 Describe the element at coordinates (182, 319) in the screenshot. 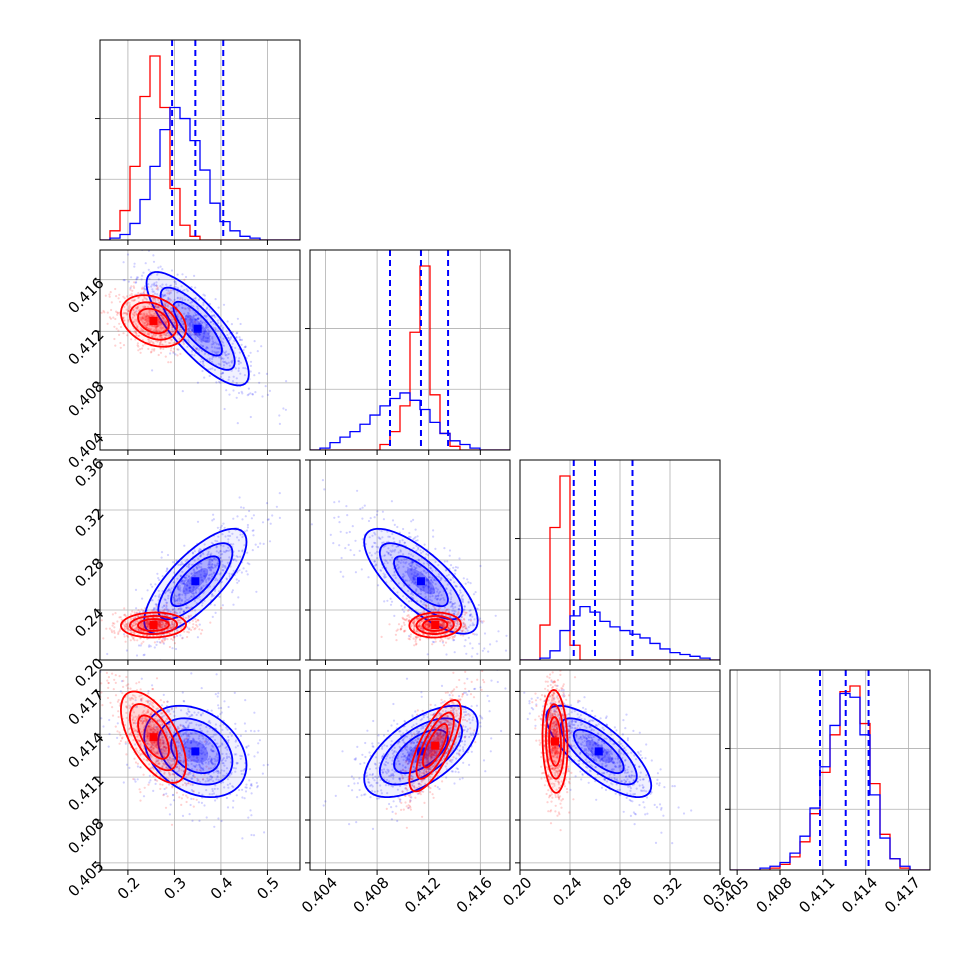

I see `joint-content` at that location.